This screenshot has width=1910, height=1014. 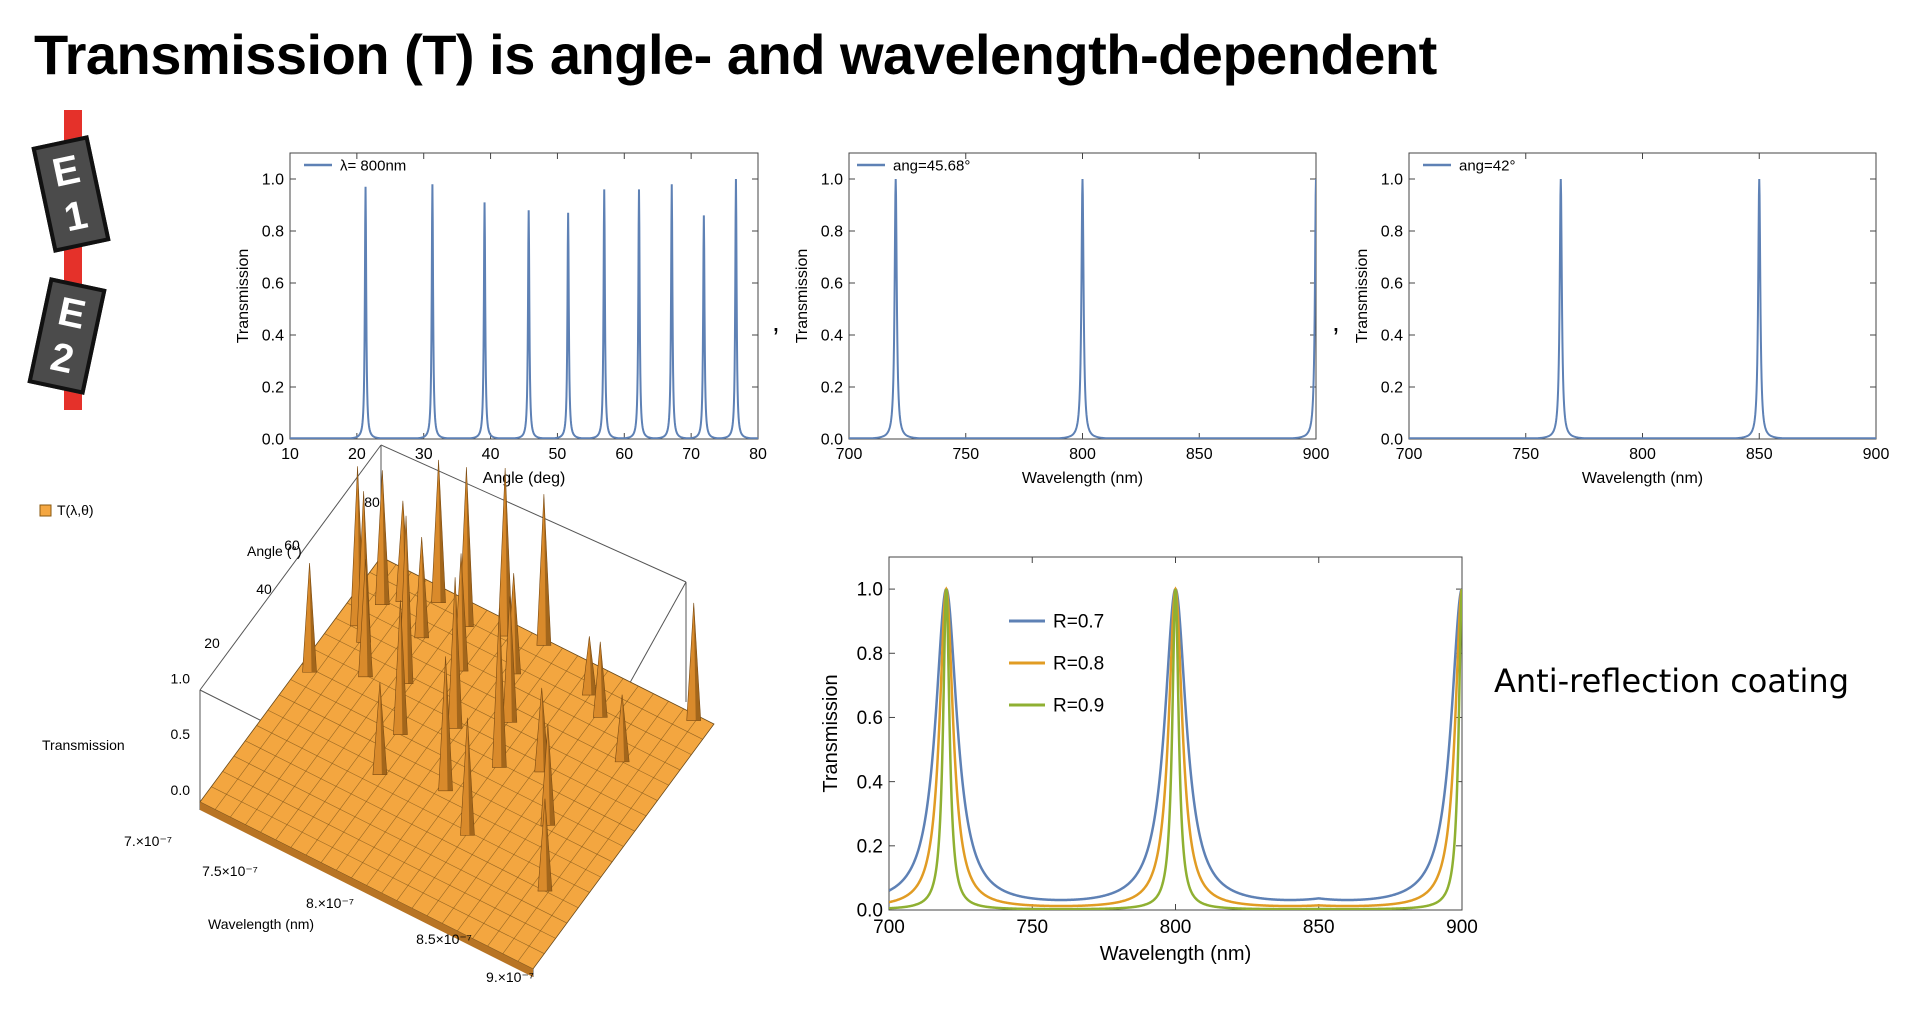 I want to click on legend-label: ang=45.68°, so click(x=931, y=165).